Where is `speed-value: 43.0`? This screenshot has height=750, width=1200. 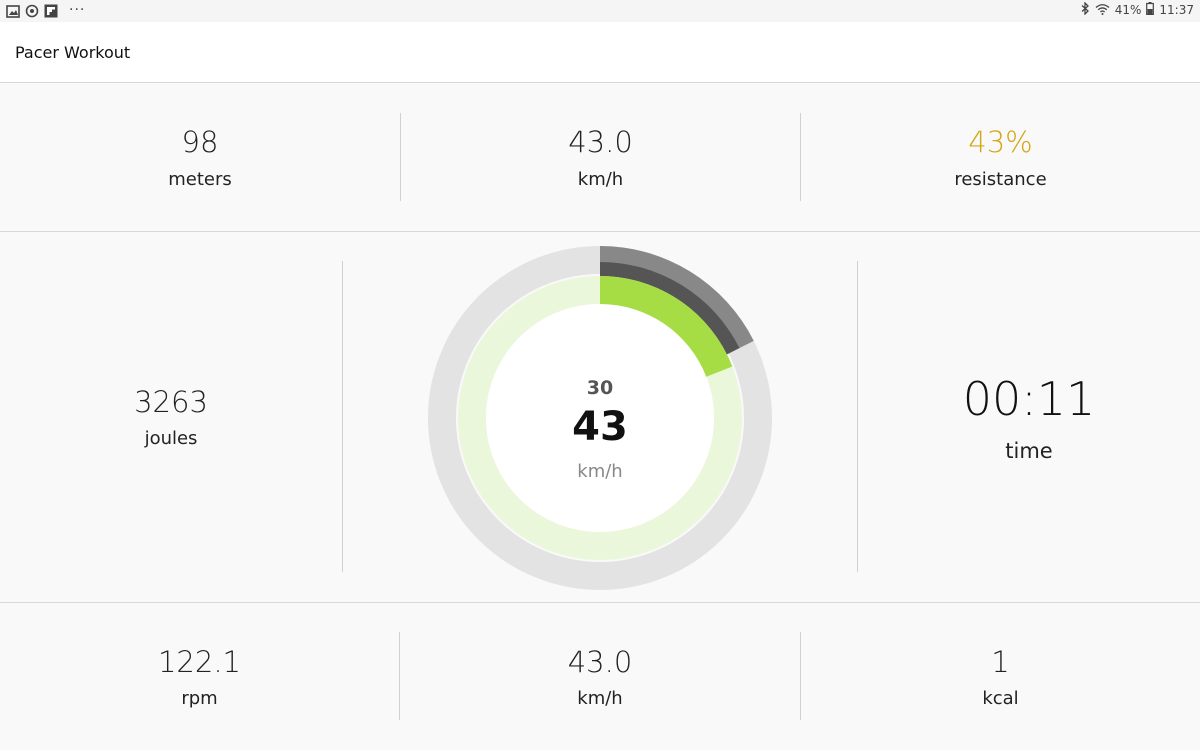 speed-value: 43.0 is located at coordinates (600, 142).